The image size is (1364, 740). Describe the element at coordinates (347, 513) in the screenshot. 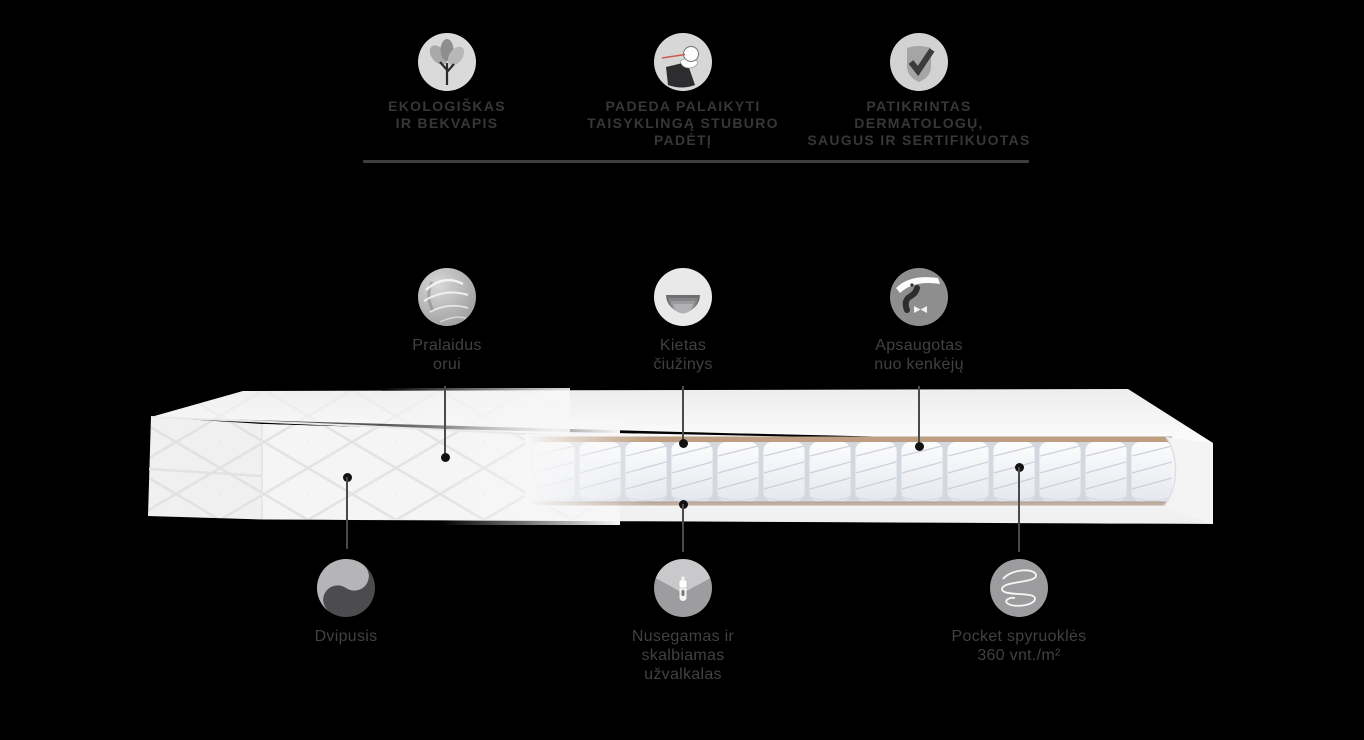

I see `callout-line-two-sided` at that location.